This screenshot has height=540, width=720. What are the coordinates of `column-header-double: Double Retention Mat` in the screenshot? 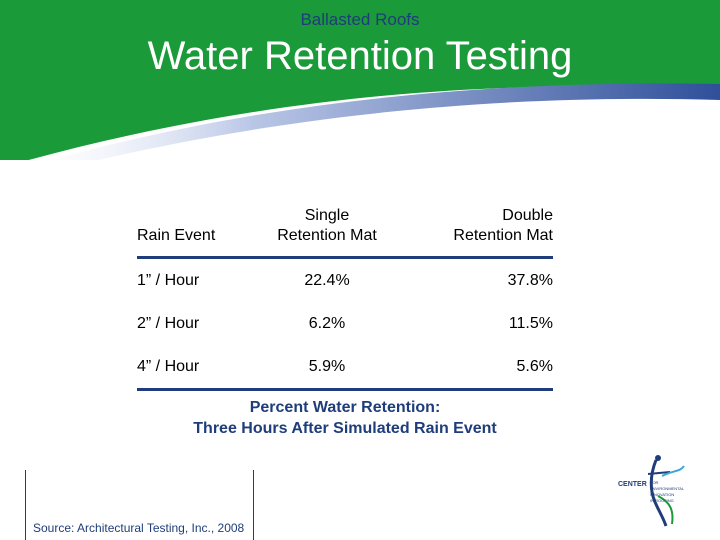 It's located at (475, 223).